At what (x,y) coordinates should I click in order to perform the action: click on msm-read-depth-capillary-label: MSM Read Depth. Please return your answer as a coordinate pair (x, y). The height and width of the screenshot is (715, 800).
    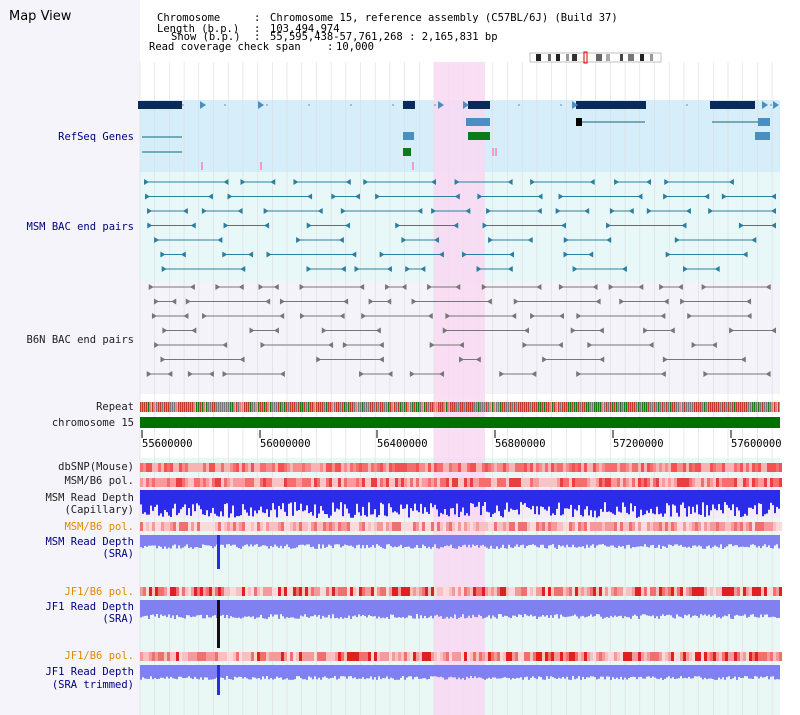
    Looking at the image, I should click on (89, 498).